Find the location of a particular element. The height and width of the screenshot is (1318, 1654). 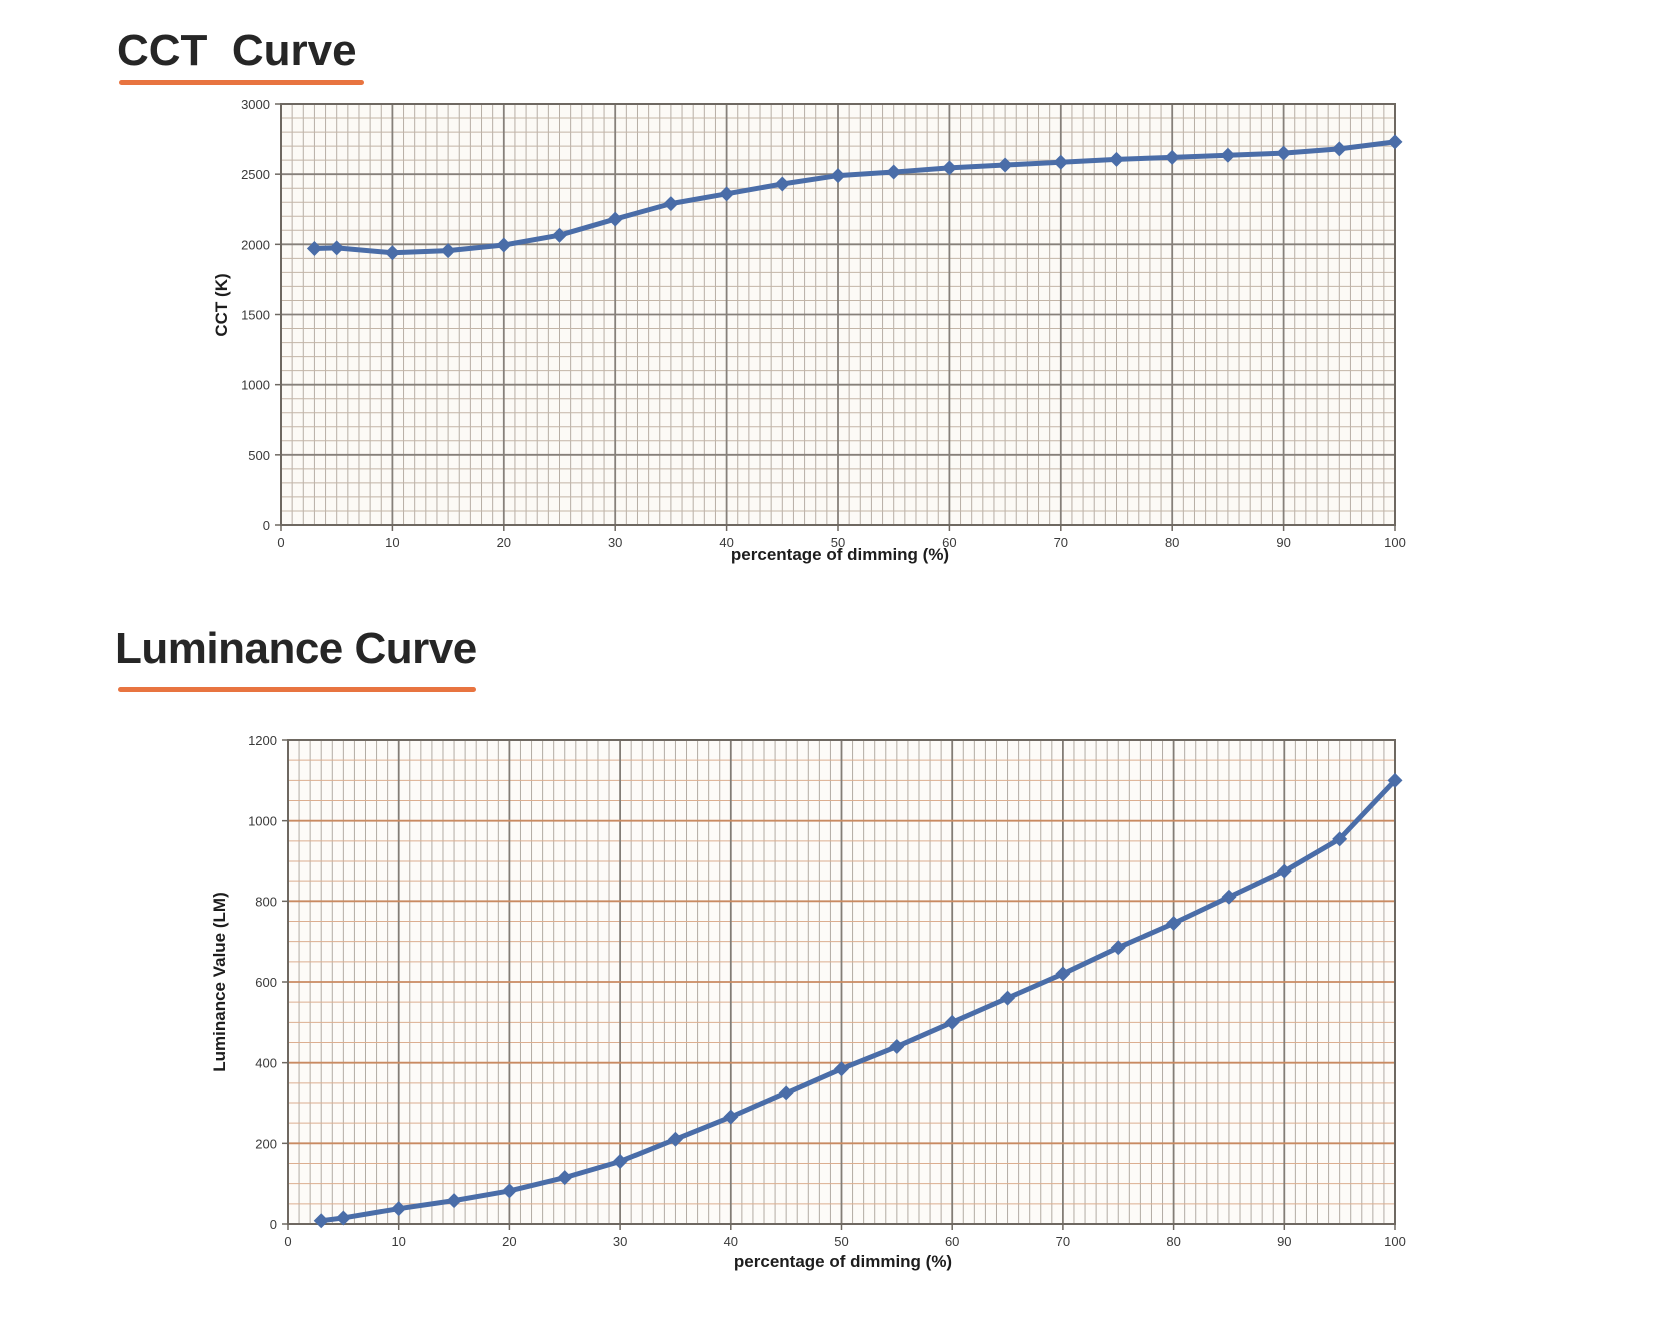

luminance-chart-title: Luminance Curve is located at coordinates (296, 648).